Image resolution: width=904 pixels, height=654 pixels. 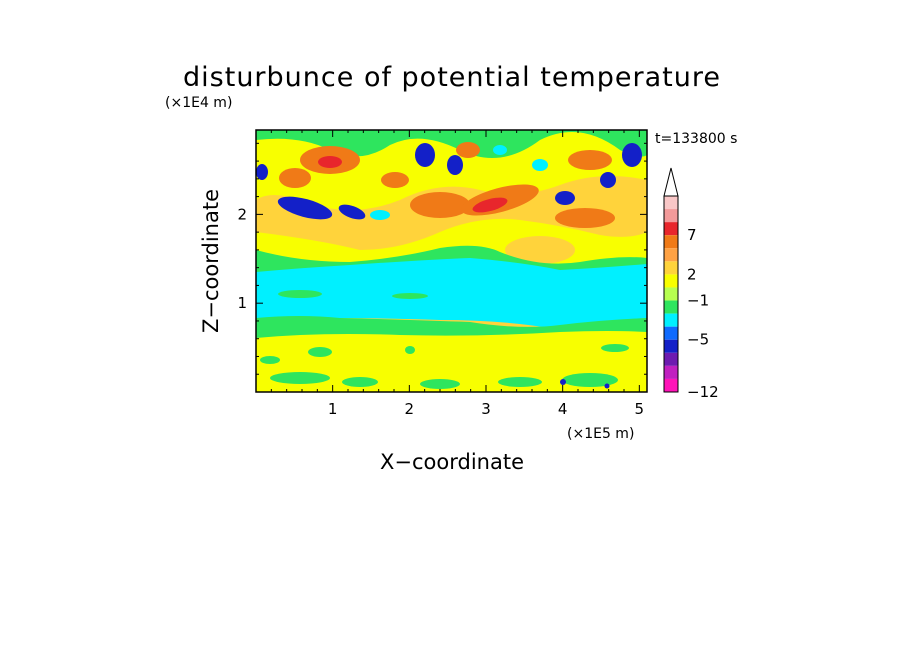 What do you see at coordinates (640, 409) in the screenshot?
I see `x-tick-label: 5` at bounding box center [640, 409].